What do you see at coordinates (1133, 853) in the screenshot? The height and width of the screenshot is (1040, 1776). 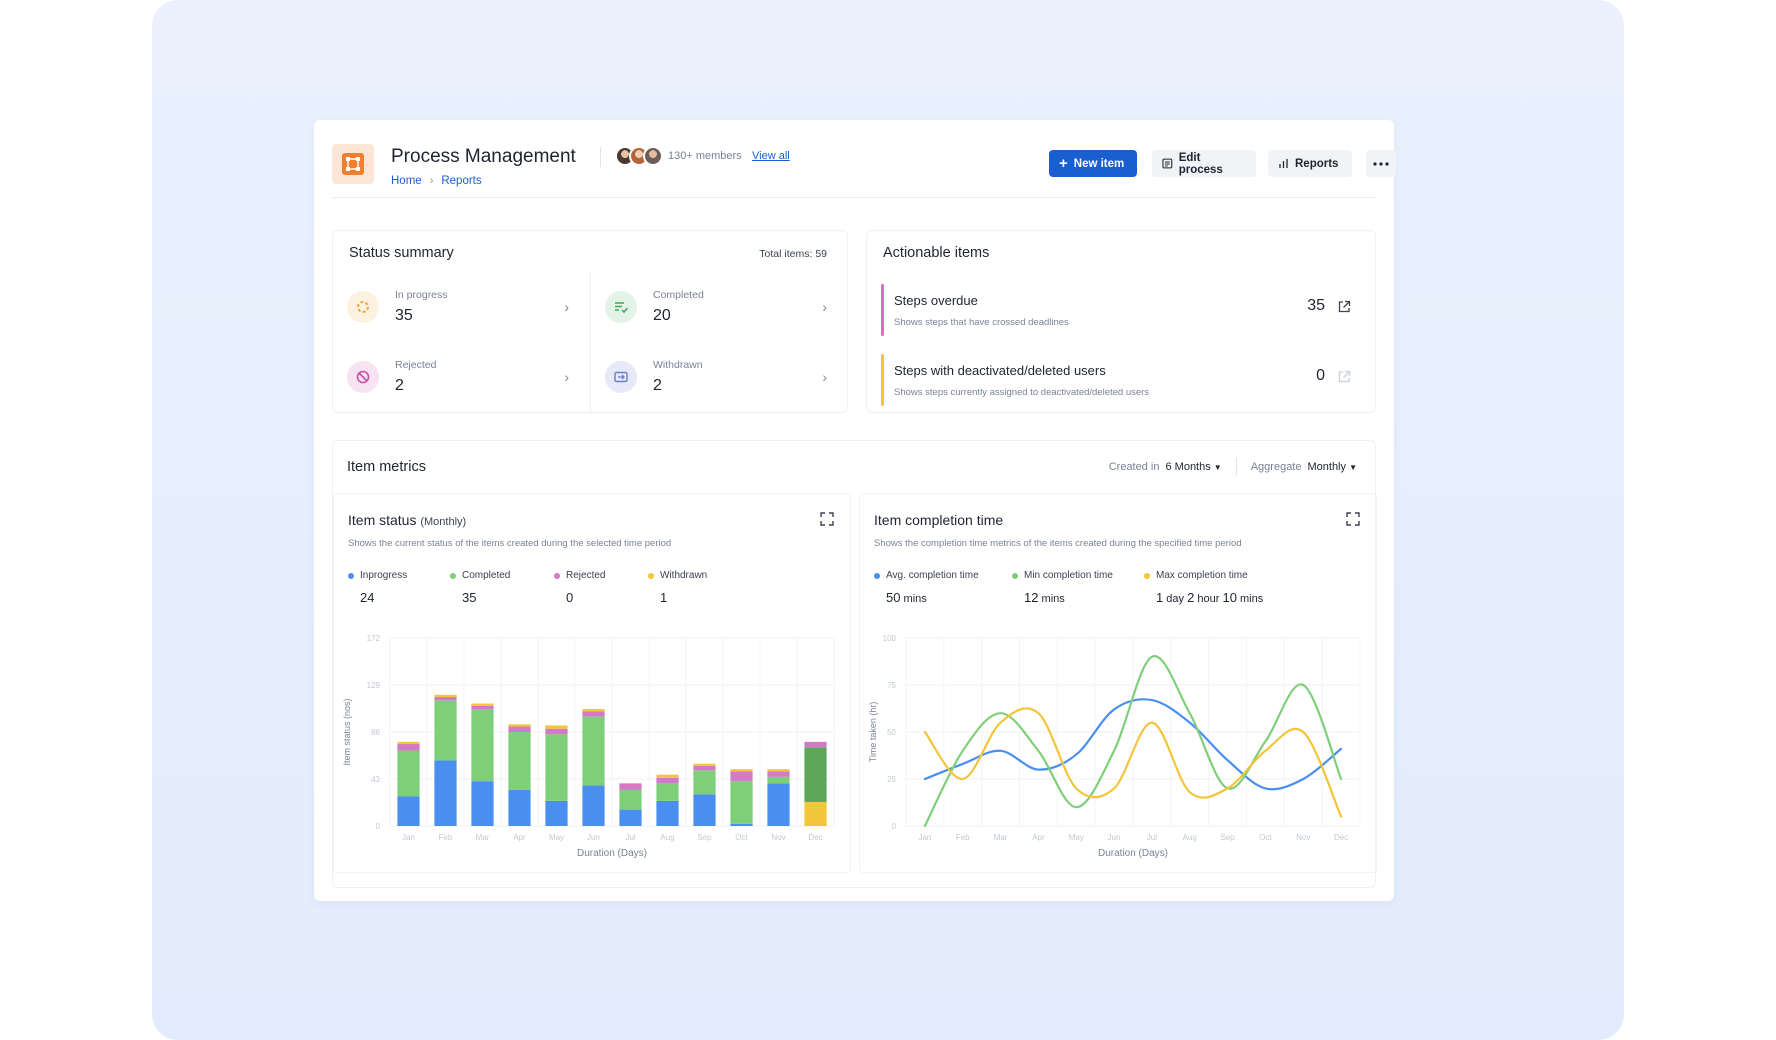 I see `x-axis-label: Duration (Days)` at bounding box center [1133, 853].